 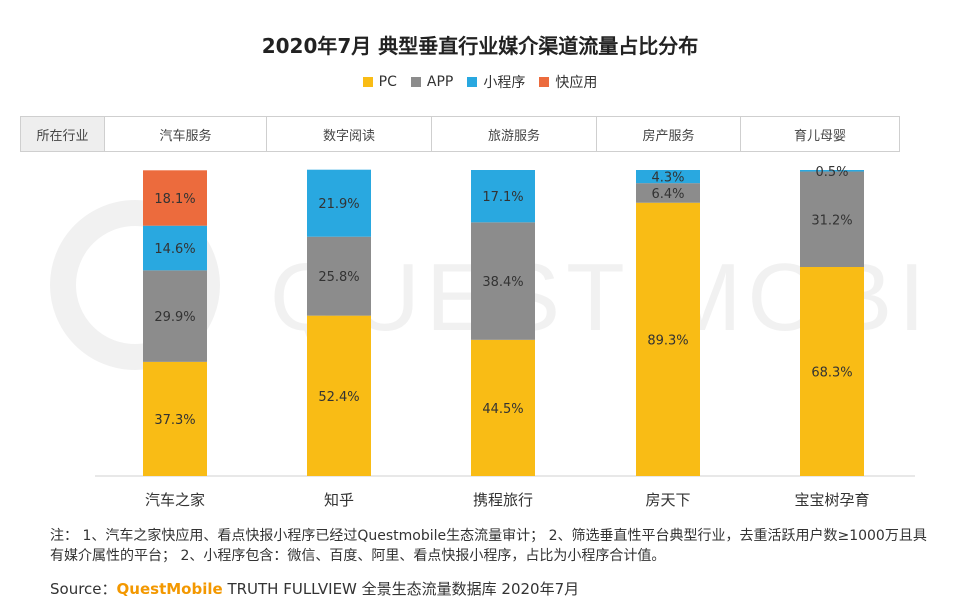 I want to click on data-label-PC-4: 89.3%, so click(x=667, y=340).